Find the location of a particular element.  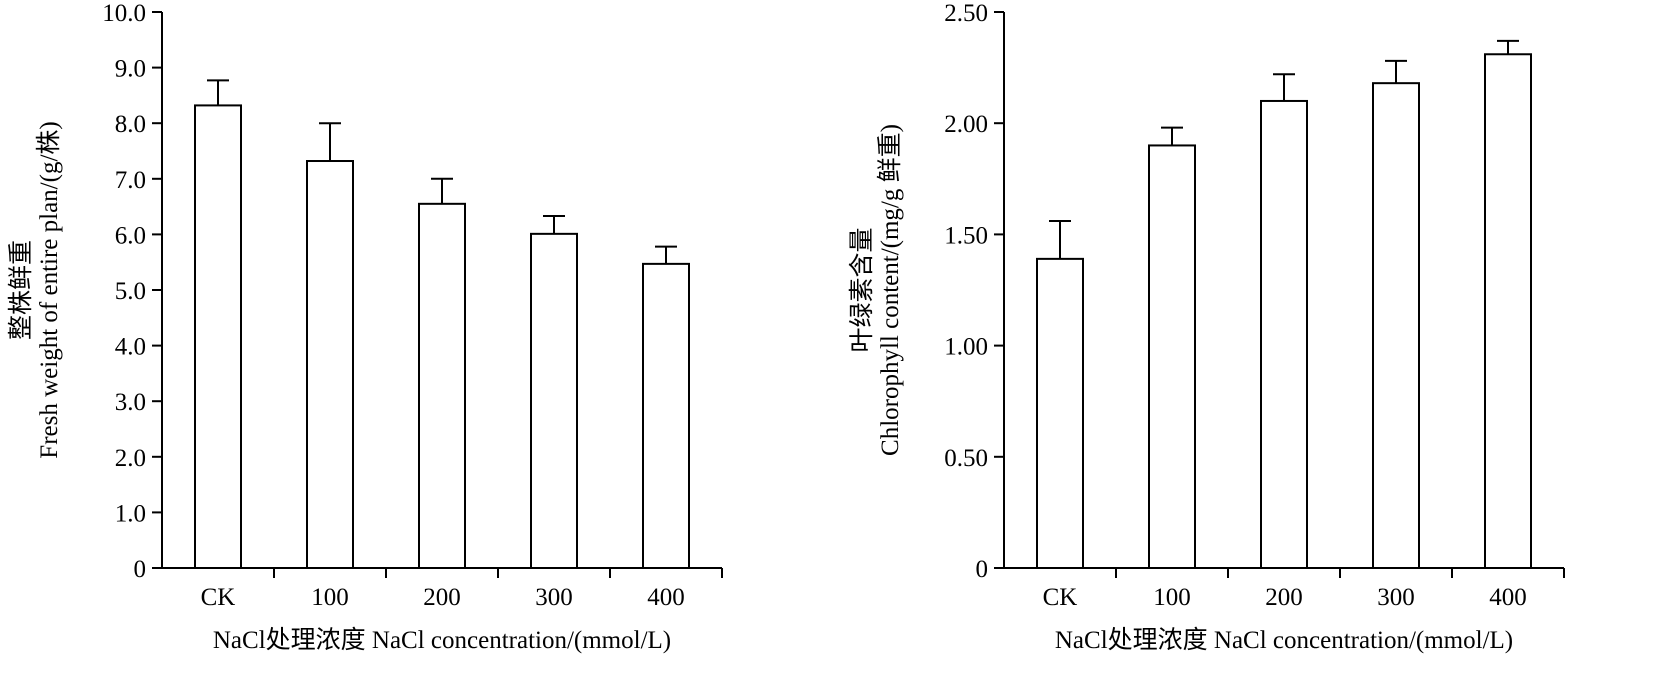

y-tick-label: 0.50 is located at coordinates (966, 458).